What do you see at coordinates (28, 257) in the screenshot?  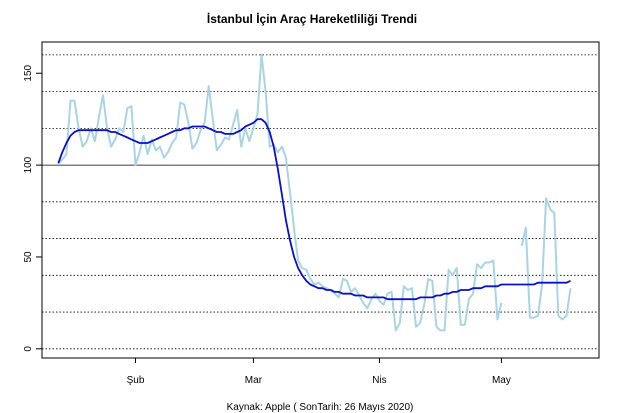 I see `y-tick-label: 50` at bounding box center [28, 257].